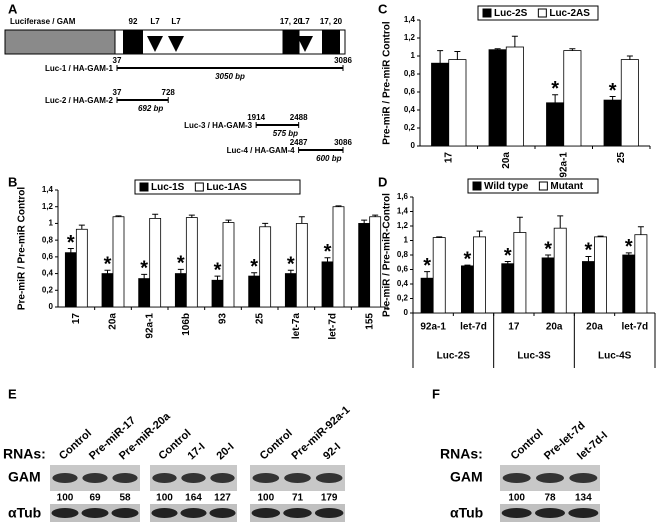  Describe the element at coordinates (410, 37) in the screenshot. I see `y-tick-label: 1,2` at that location.